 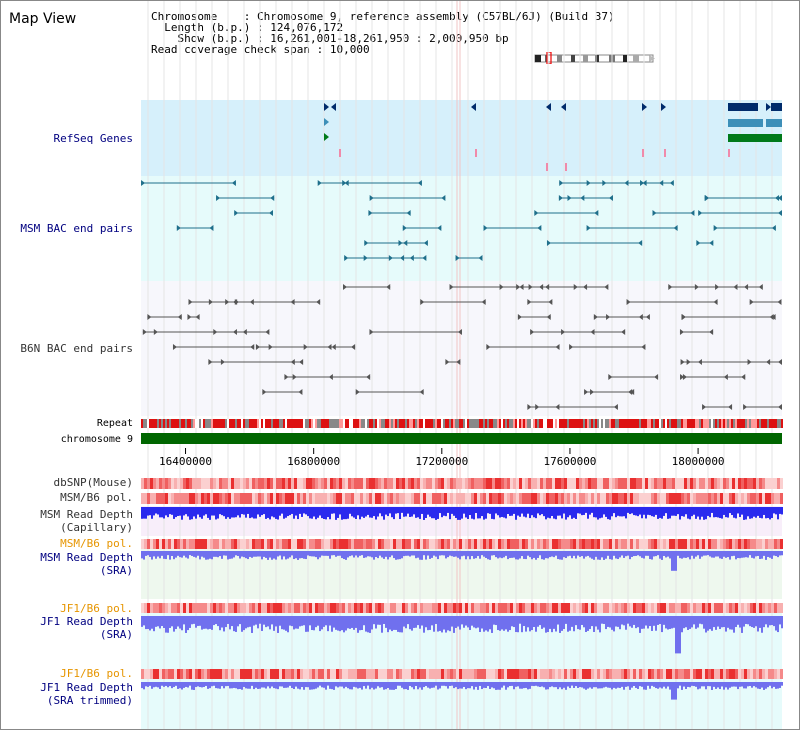 What do you see at coordinates (96, 439) in the screenshot?
I see `track-label-chromosome: chromosome 9` at bounding box center [96, 439].